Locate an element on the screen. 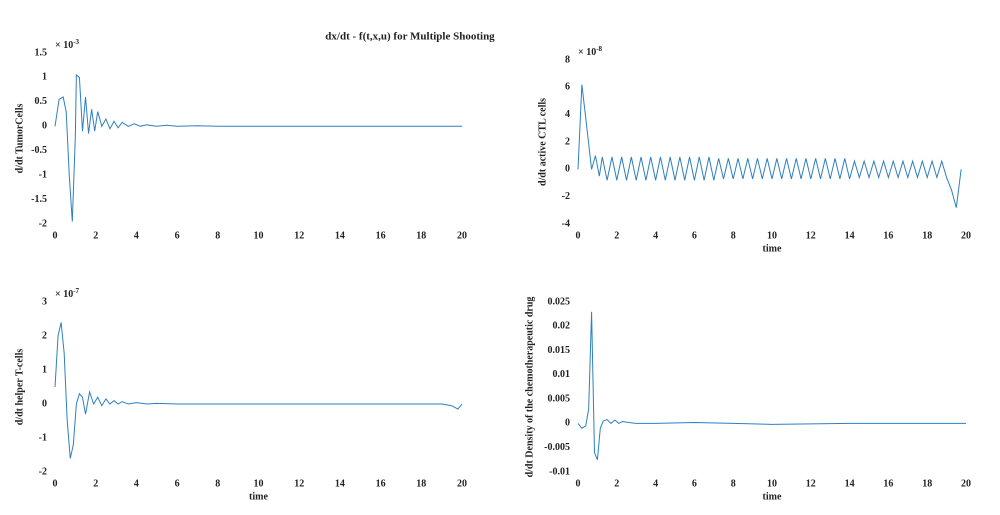  multiplier-power: -3 is located at coordinates (76, 42).